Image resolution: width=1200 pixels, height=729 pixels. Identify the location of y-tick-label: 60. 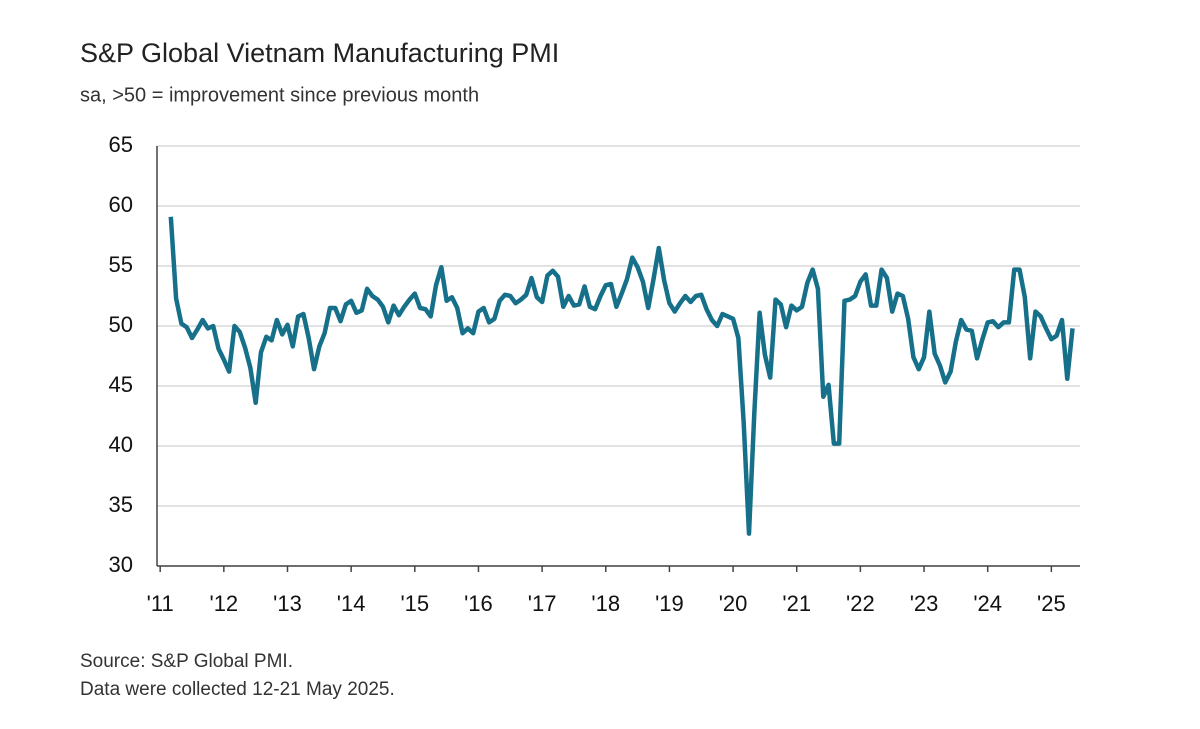
(121, 204).